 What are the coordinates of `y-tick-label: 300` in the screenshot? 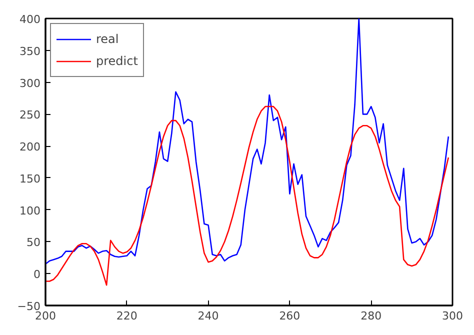 It's located at (30, 83).